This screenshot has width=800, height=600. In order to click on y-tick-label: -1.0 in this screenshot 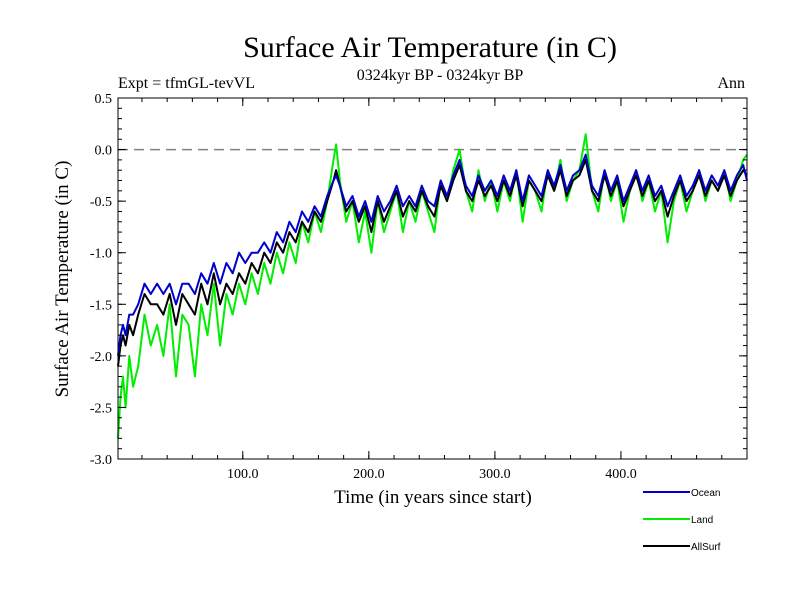, I will do `click(101, 254)`.